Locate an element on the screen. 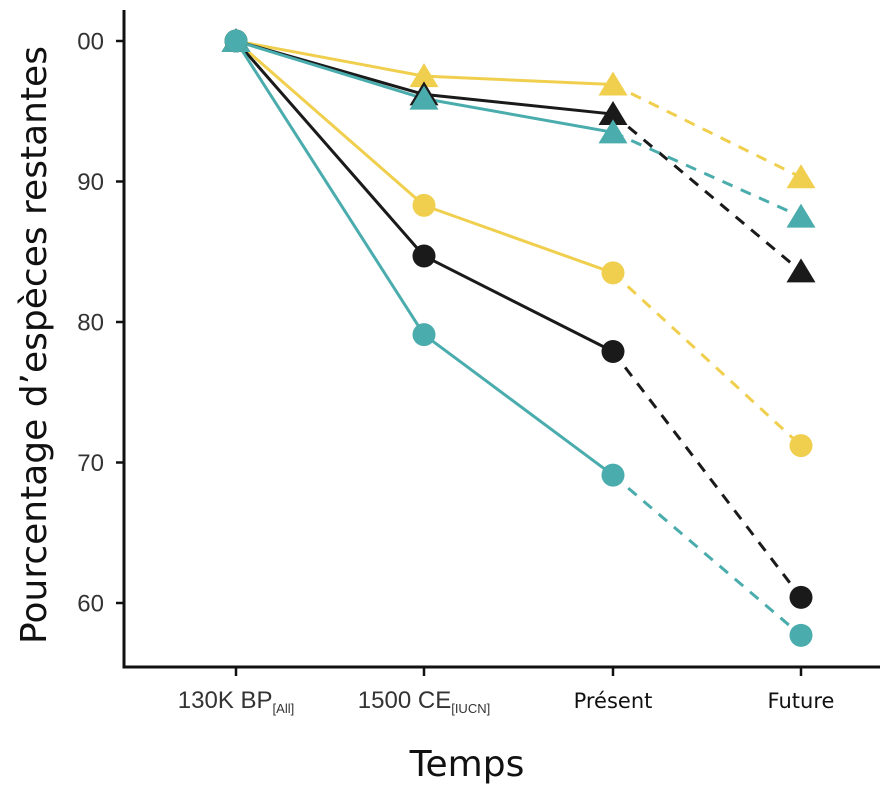 Image resolution: width=888 pixels, height=786 pixels. x-axis-title: Temps is located at coordinates (467, 764).